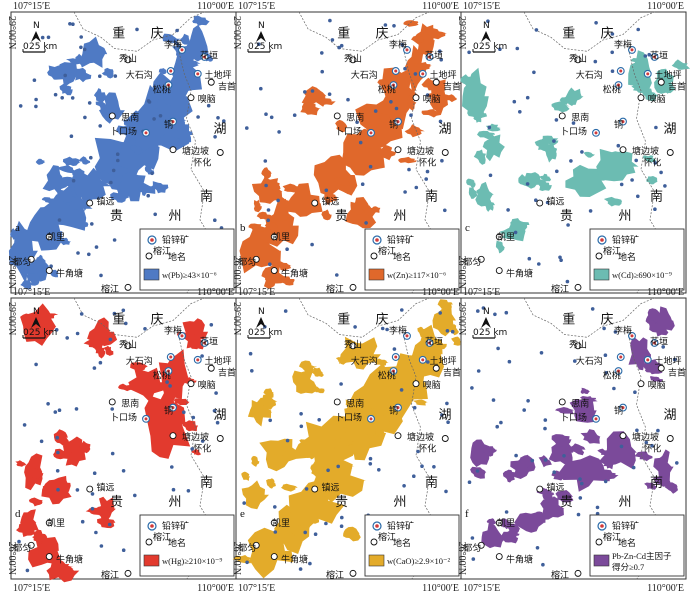  Describe the element at coordinates (446, 371) in the screenshot. I see `place-marker-jishou: 吉首` at that location.